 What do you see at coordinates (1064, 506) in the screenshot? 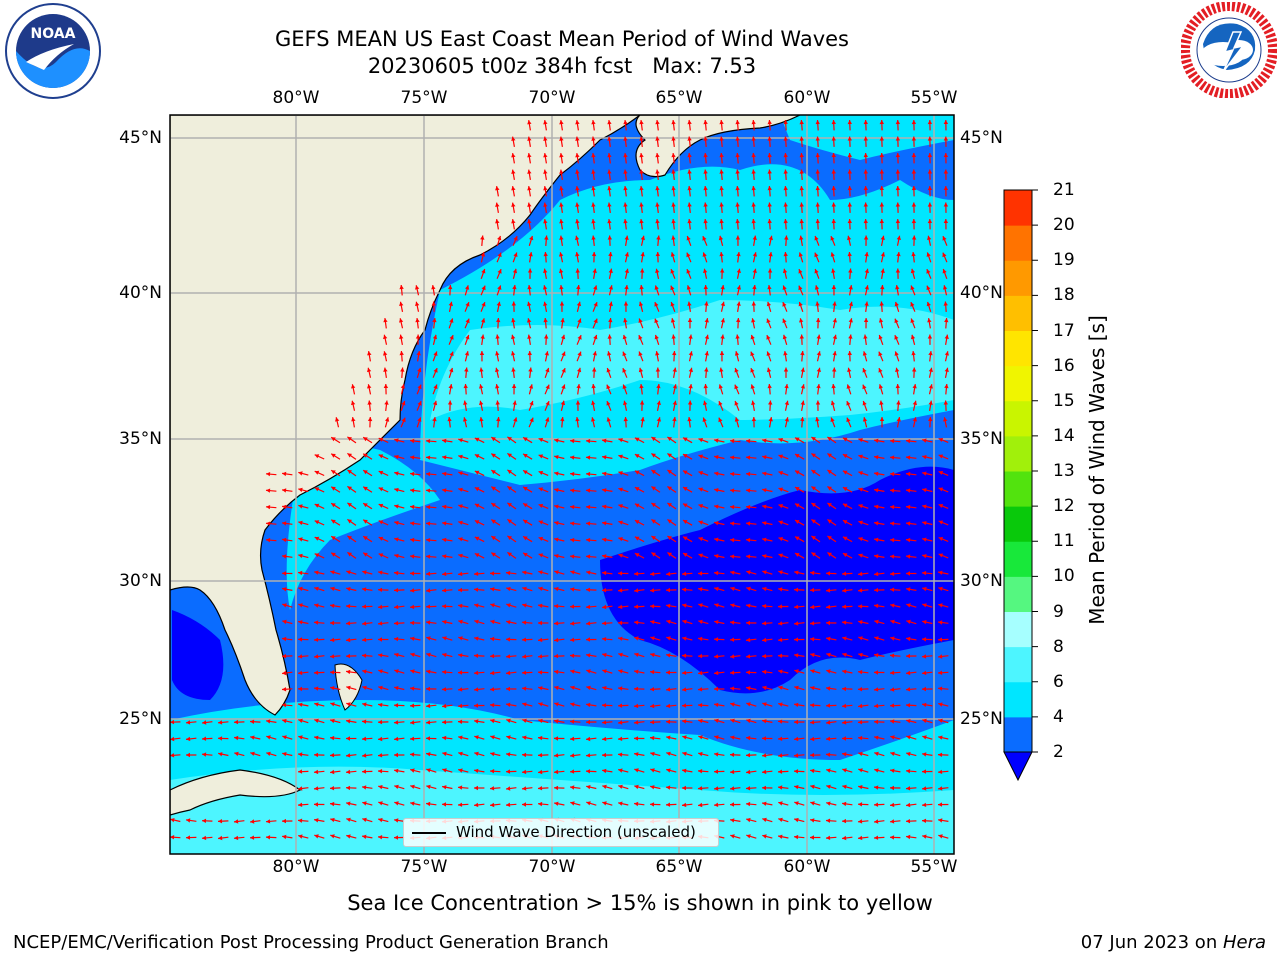
I see `colorbar-tick-label: 12` at bounding box center [1064, 506].